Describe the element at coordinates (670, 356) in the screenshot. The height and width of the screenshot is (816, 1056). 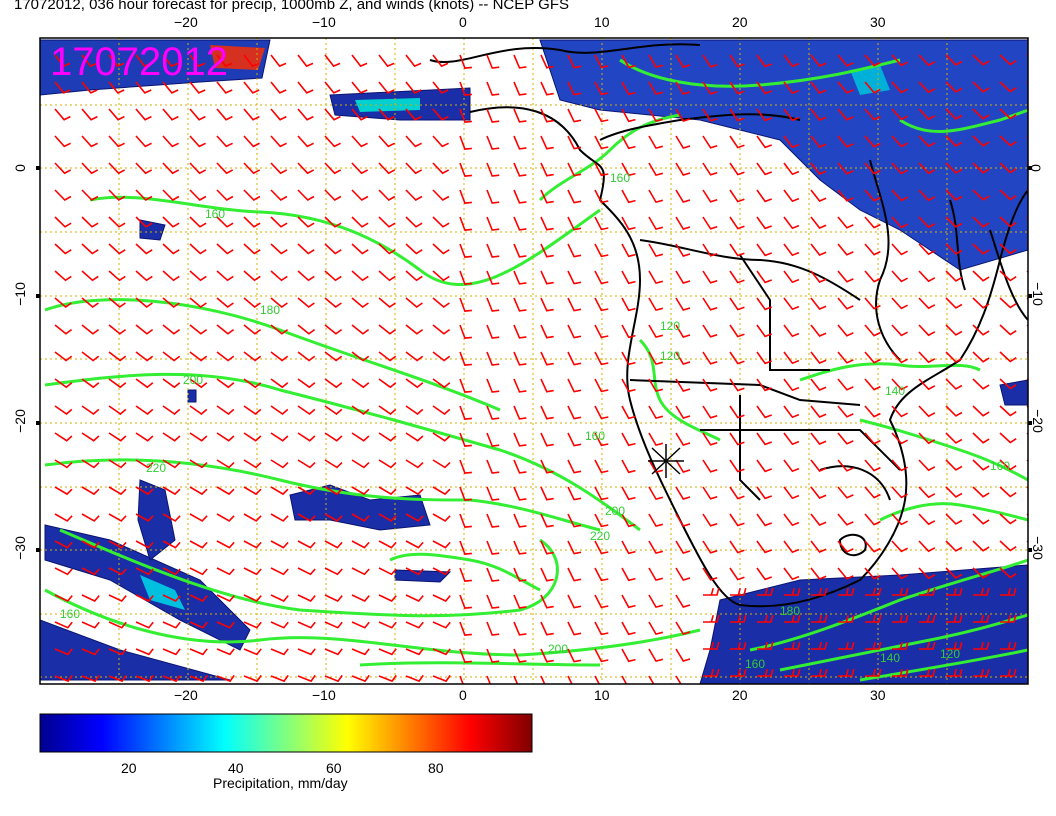
I see `contour-label: 120` at that location.